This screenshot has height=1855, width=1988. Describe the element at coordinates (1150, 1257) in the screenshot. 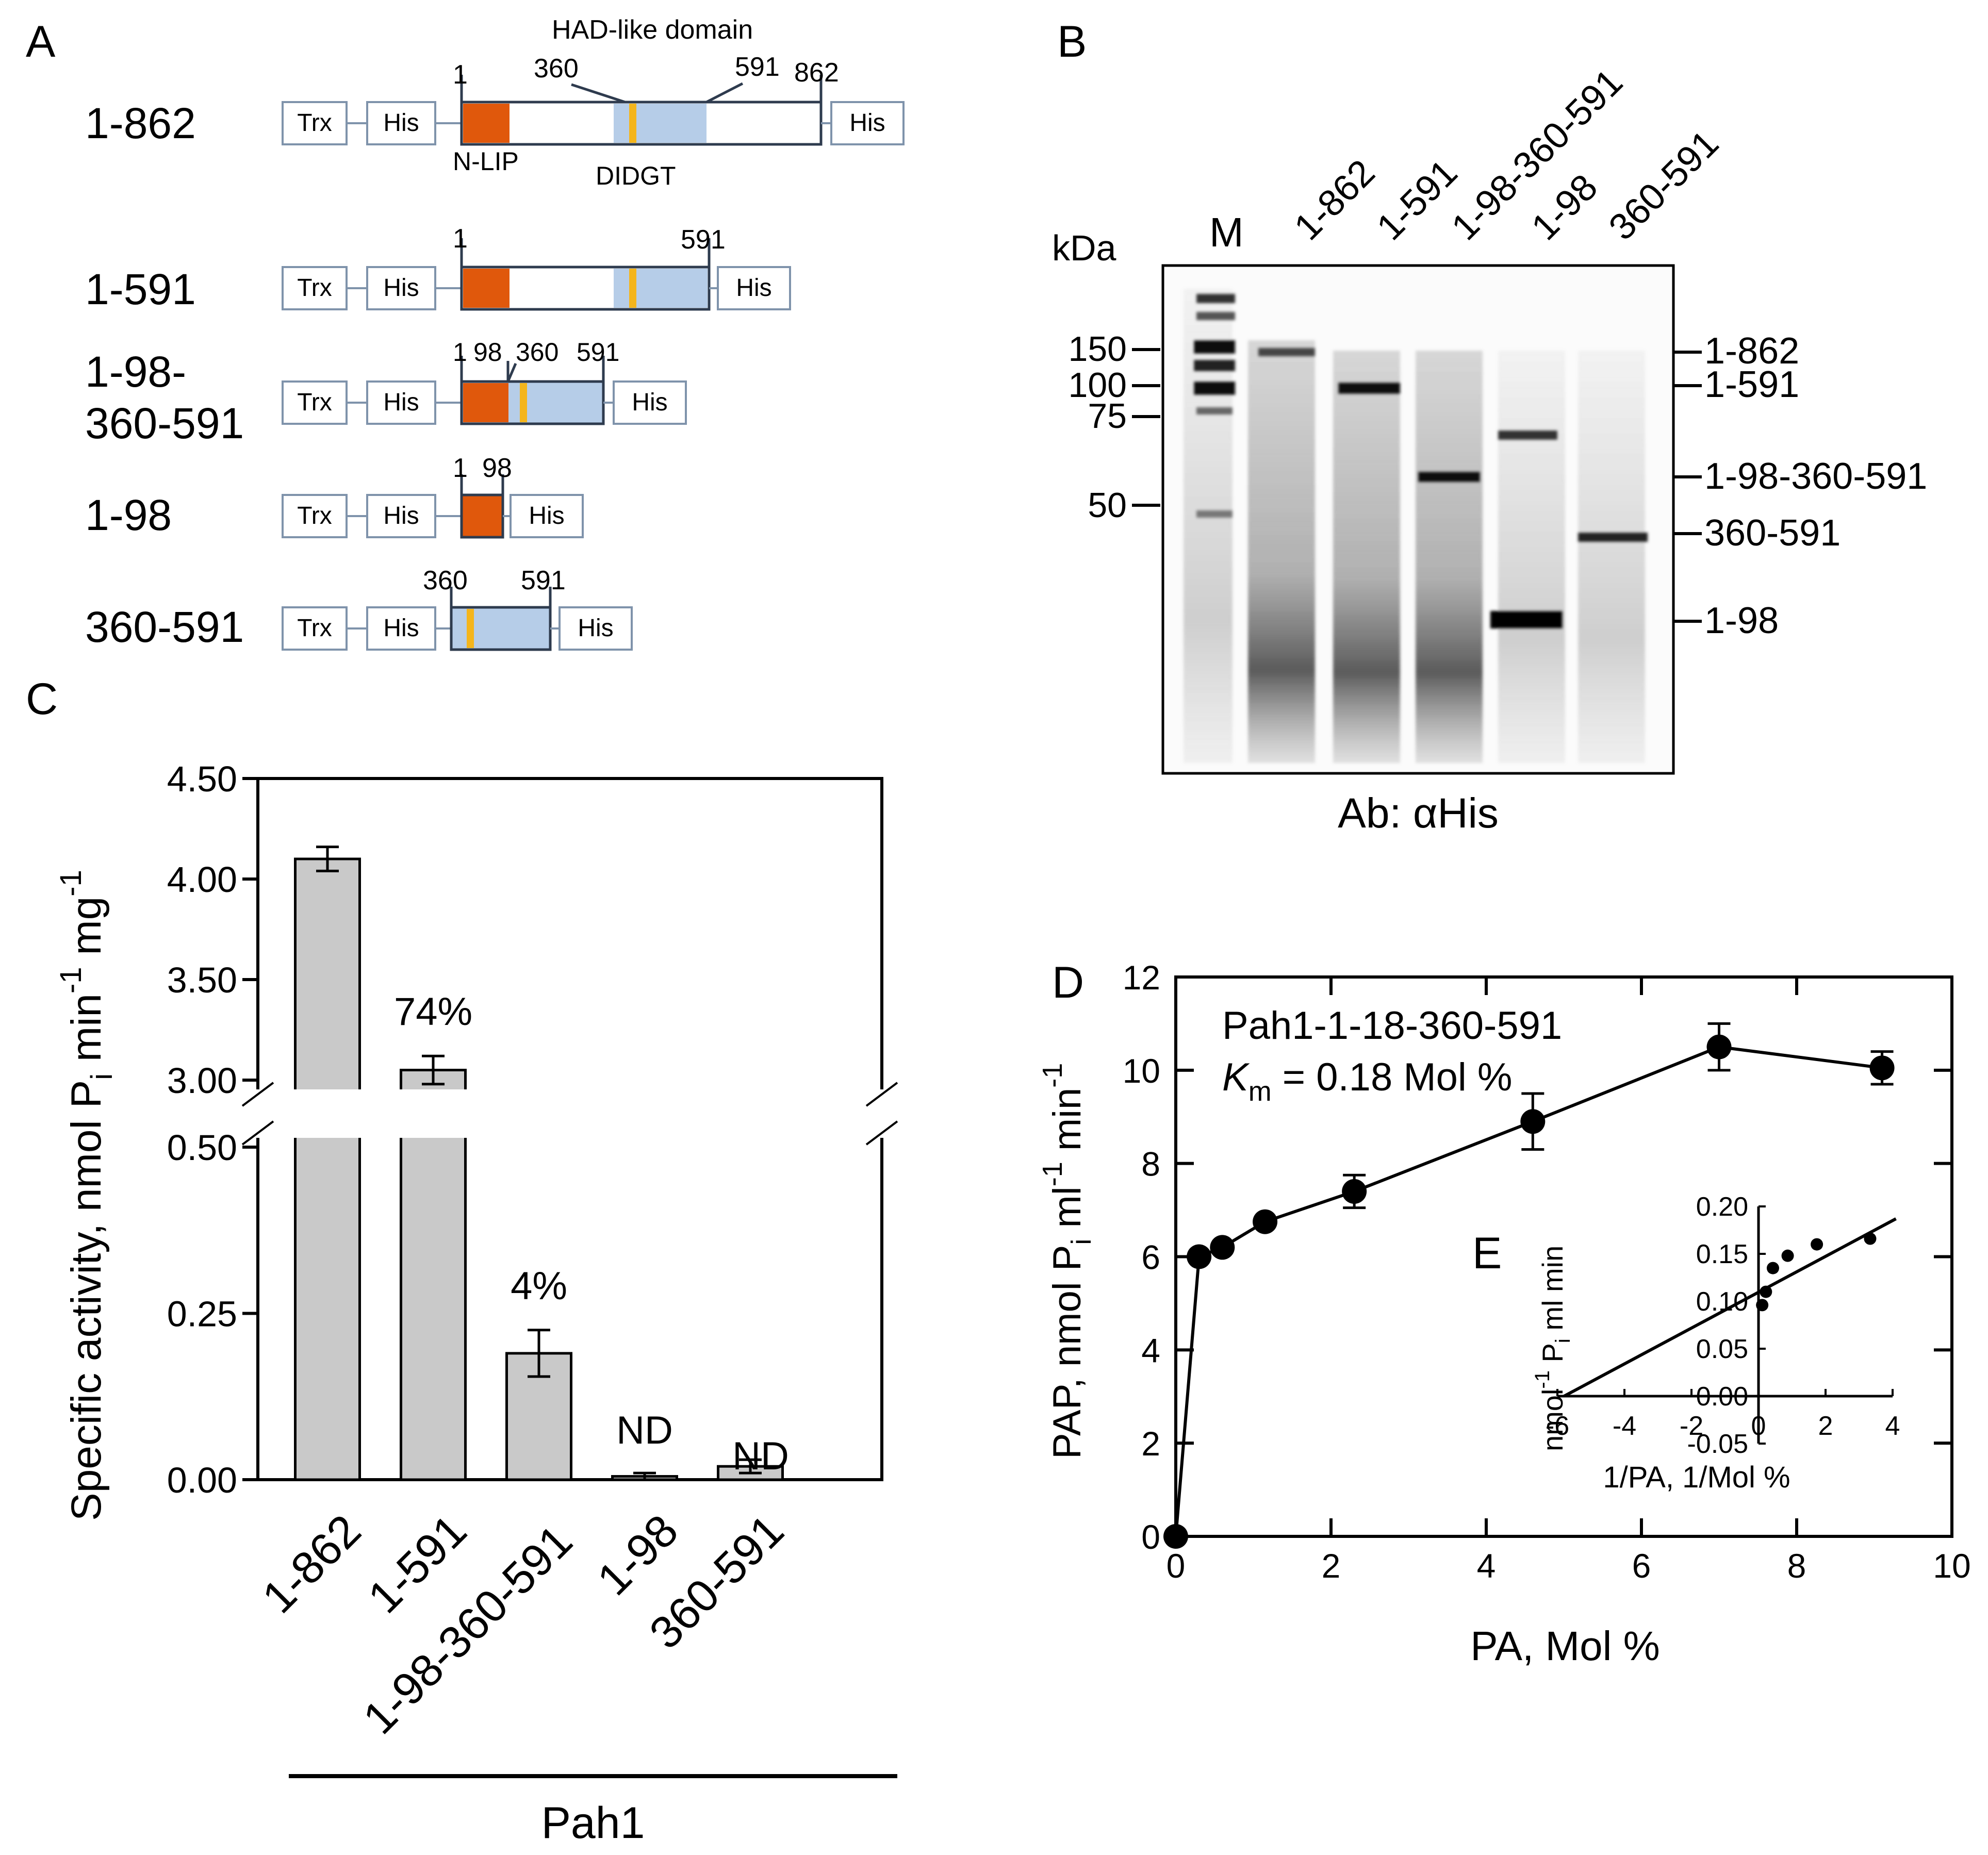

I see `d-y-tick-label: 6` at that location.